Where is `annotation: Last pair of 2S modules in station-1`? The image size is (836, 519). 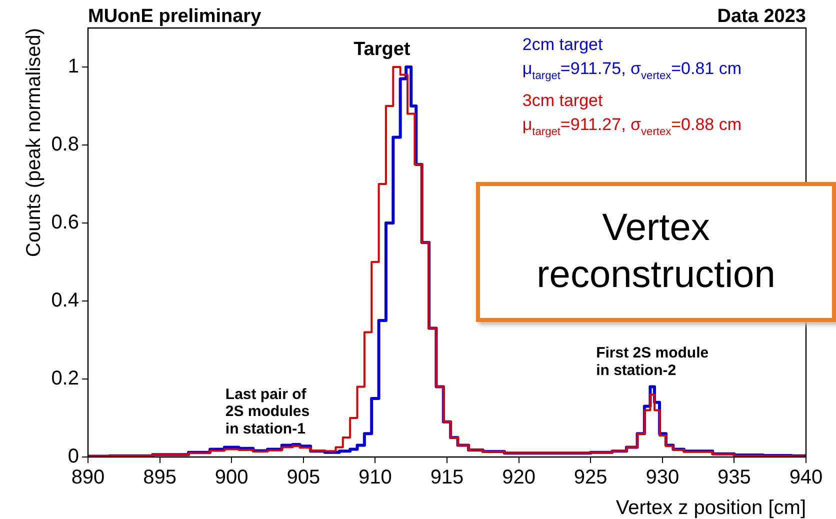 annotation: Last pair of 2S modules in station-1 is located at coordinates (267, 412).